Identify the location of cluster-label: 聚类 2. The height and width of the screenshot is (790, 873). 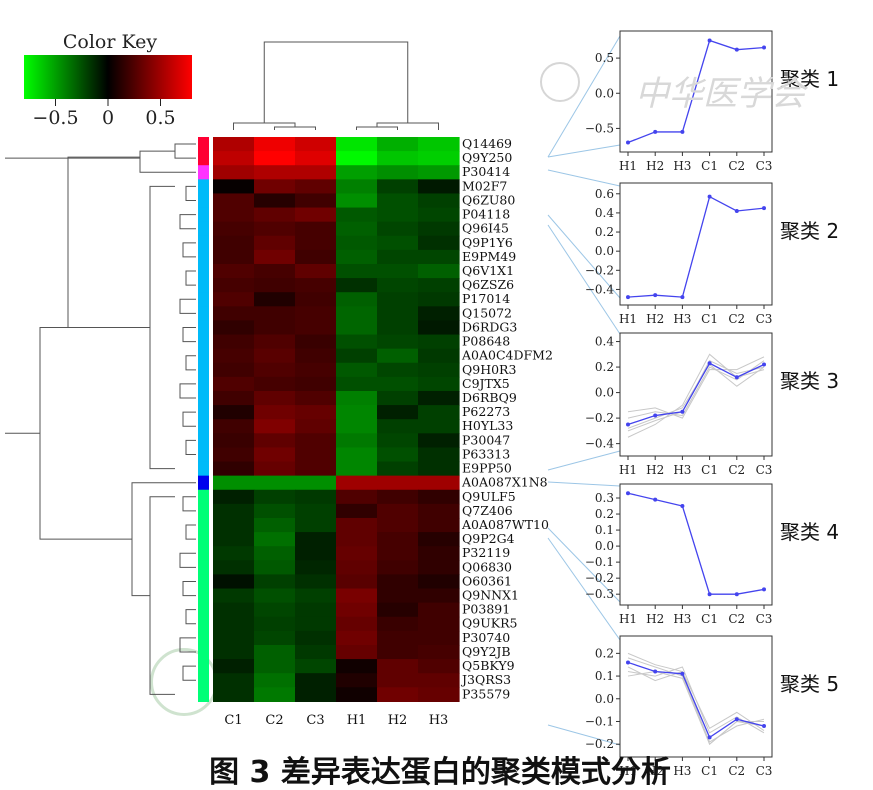
(809, 231).